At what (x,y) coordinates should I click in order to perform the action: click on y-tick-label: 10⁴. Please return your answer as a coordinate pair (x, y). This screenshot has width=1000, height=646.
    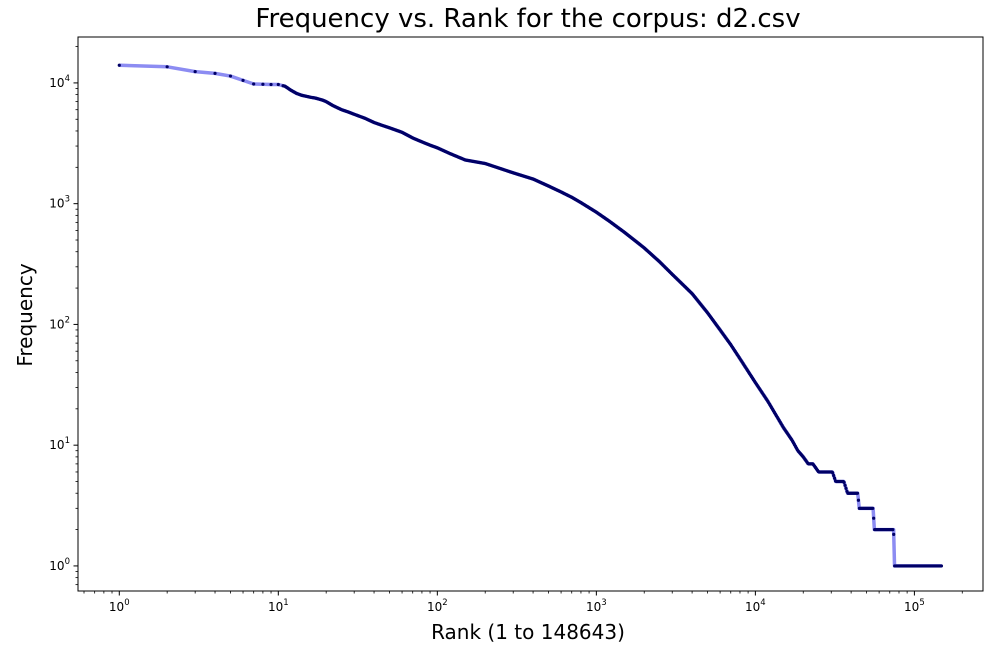
    Looking at the image, I should click on (59, 82).